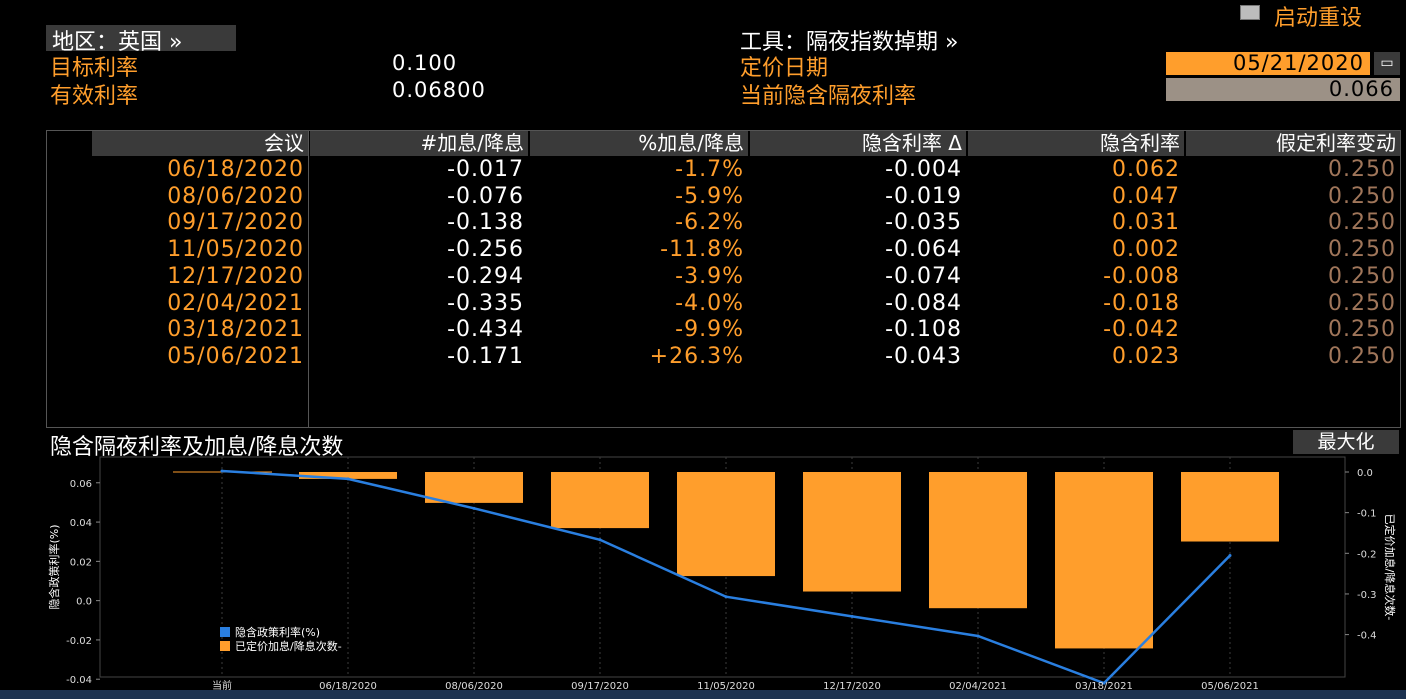  What do you see at coordinates (923, 250) in the screenshot?
I see `cell-implied-delta: -0.064` at bounding box center [923, 250].